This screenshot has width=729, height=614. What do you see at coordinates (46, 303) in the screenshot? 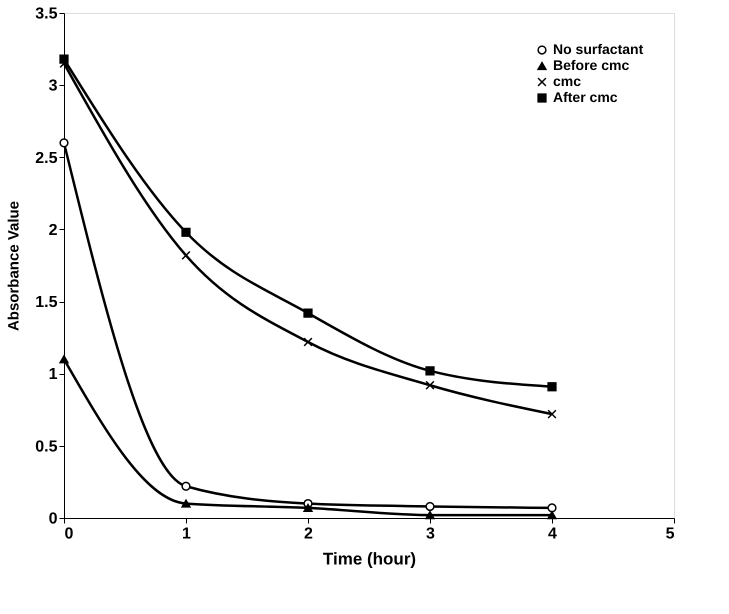
I see `y-tick-label: 1.5` at bounding box center [46, 303].